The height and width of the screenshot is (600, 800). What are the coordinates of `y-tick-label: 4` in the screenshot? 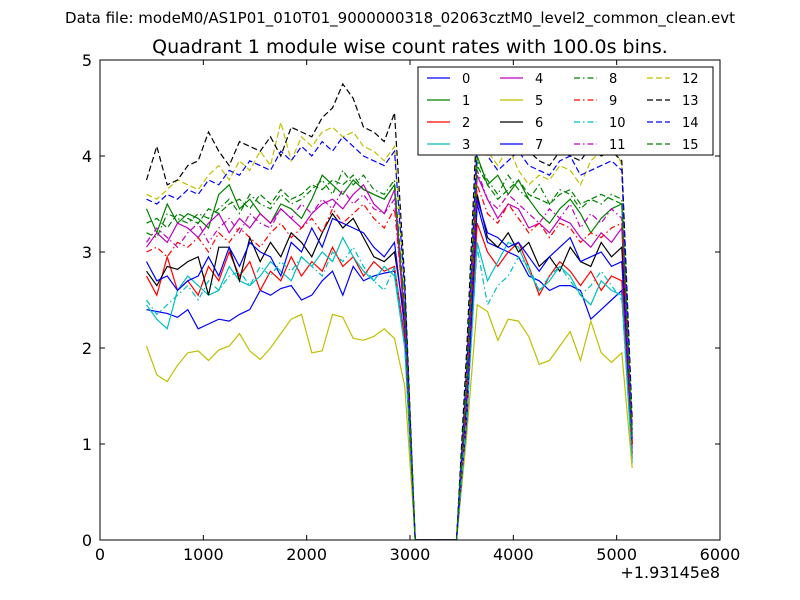 It's located at (87, 156).